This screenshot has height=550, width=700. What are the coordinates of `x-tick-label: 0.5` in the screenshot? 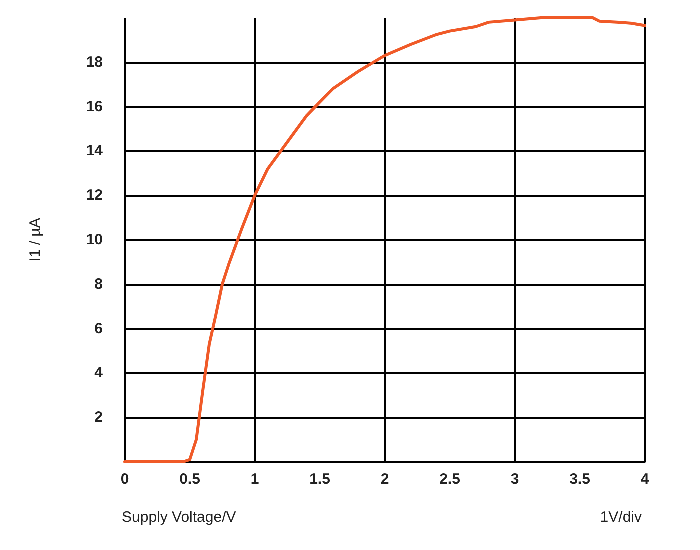 It's located at (190, 479).